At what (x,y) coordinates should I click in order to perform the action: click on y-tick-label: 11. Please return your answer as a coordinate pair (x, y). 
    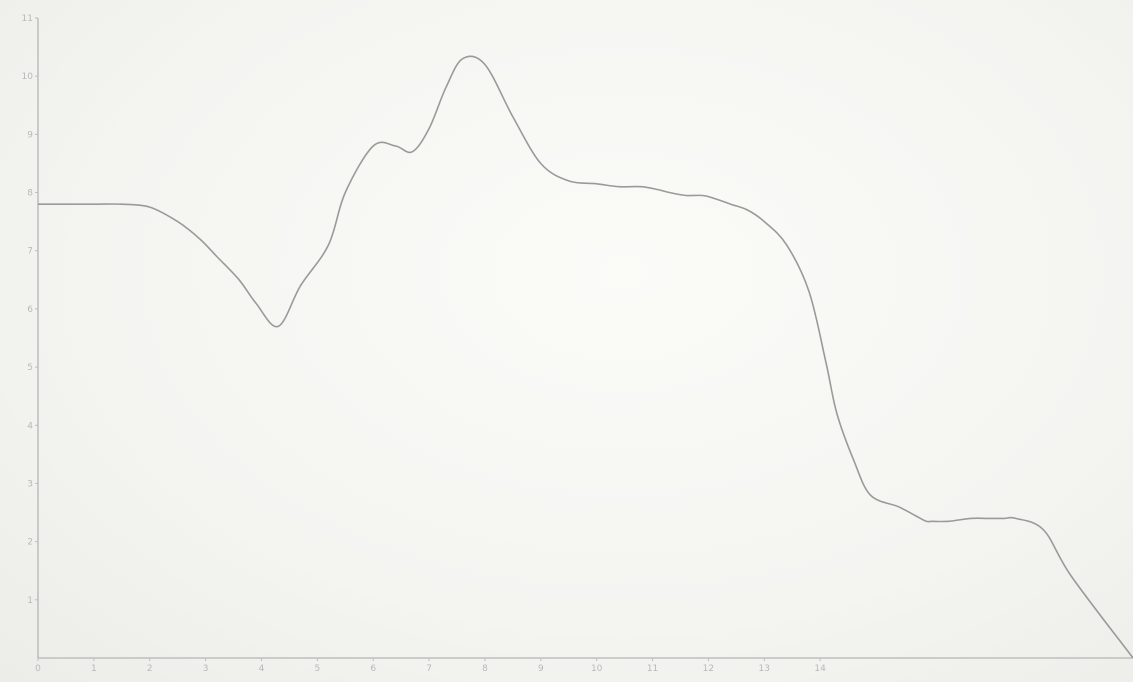
    Looking at the image, I should click on (27, 19).